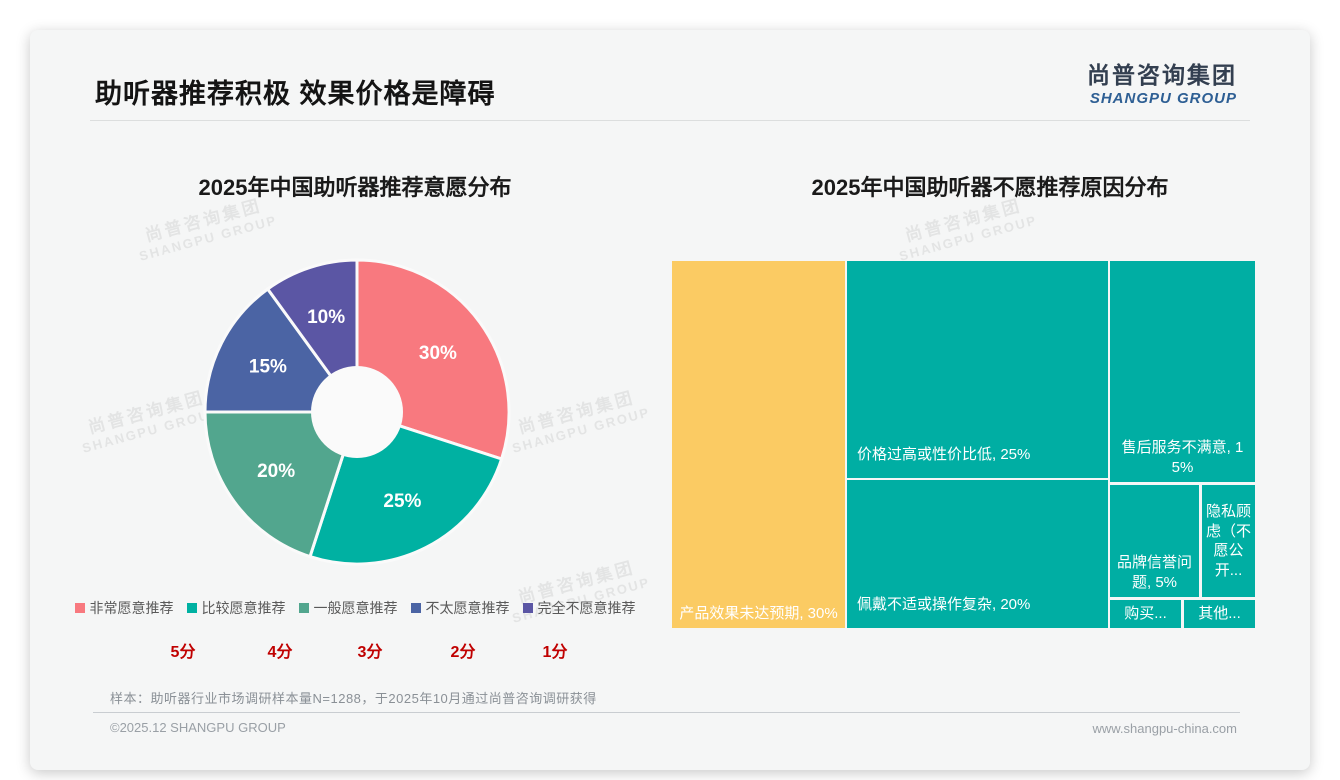 The image size is (1340, 780). I want to click on legend-item: 不太愿意推荐, so click(460, 608).